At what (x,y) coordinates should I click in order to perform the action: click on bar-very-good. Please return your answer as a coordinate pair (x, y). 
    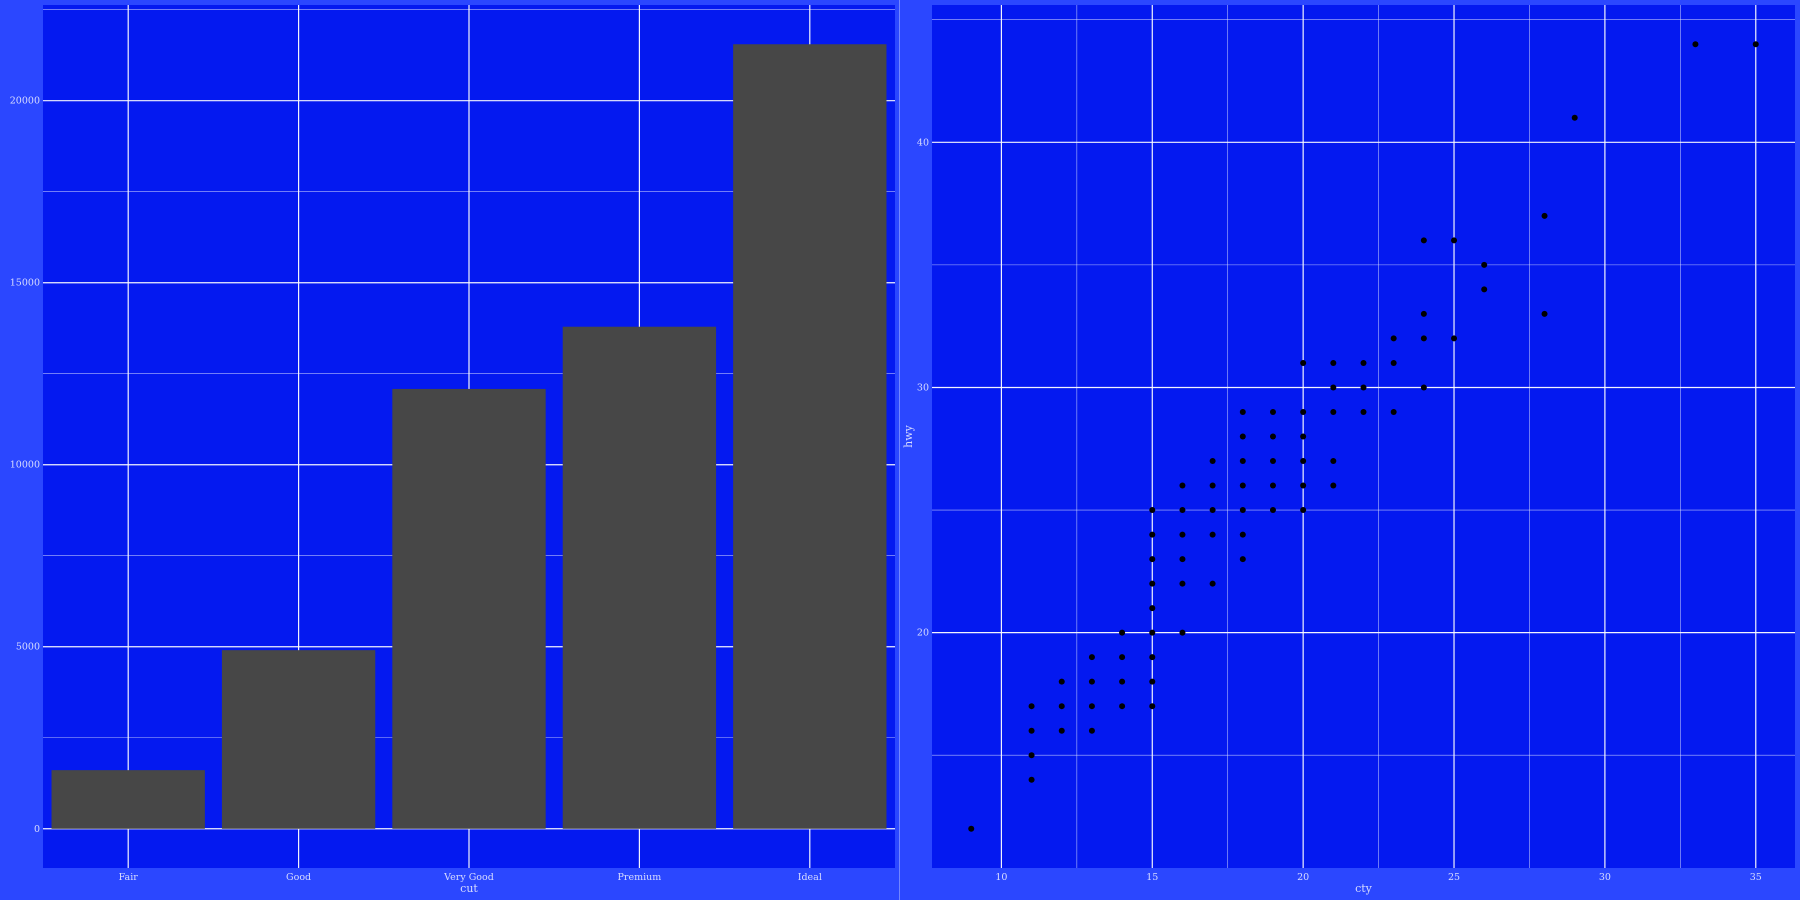
    Looking at the image, I should click on (469, 608).